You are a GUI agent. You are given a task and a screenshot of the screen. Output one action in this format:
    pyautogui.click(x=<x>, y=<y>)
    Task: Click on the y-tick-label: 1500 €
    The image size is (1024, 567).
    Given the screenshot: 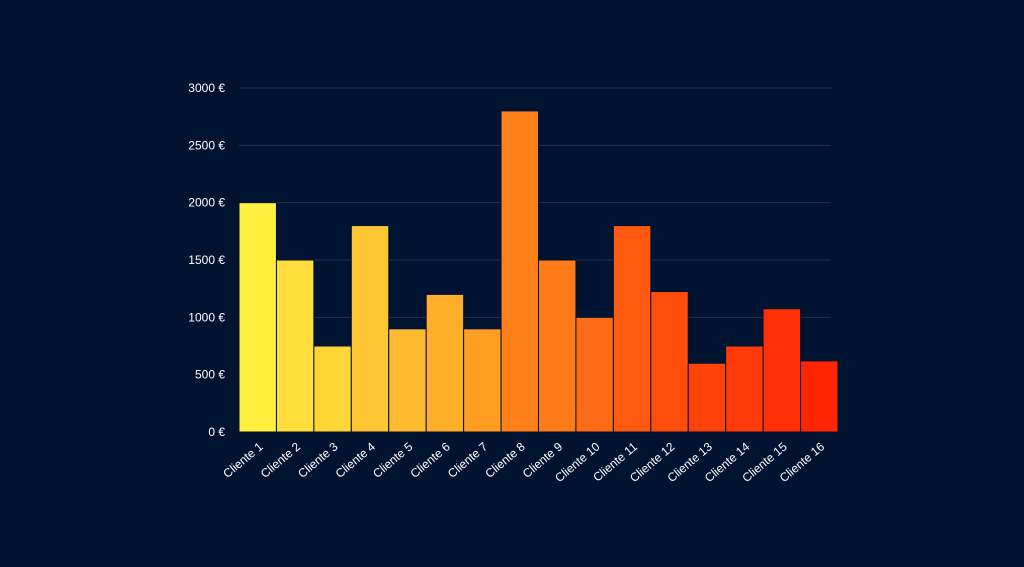 What is the action you would take?
    pyautogui.click(x=206, y=260)
    